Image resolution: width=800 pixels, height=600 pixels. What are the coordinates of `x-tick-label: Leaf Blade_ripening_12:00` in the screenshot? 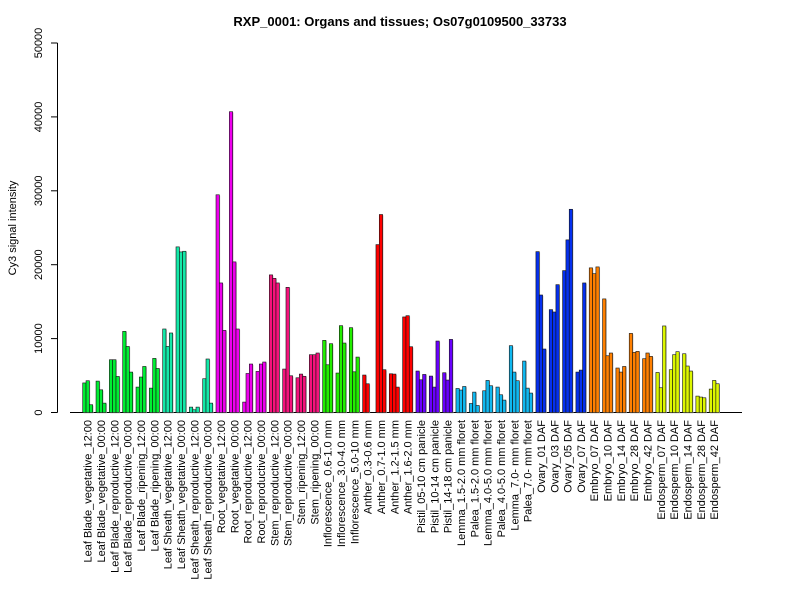 It's located at (142, 486).